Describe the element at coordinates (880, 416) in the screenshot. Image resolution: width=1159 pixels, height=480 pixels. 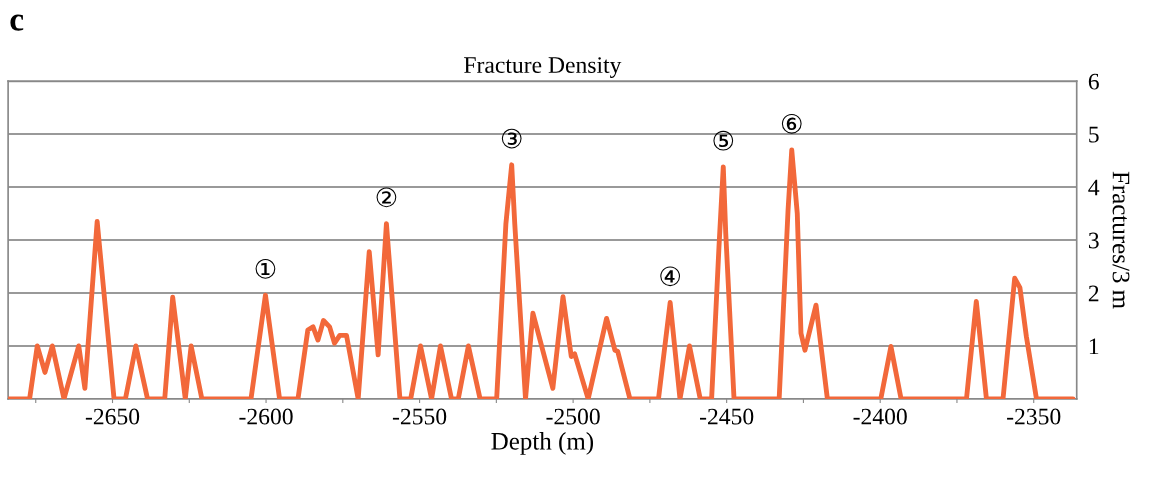
I see `x-tick-label: -2400` at that location.